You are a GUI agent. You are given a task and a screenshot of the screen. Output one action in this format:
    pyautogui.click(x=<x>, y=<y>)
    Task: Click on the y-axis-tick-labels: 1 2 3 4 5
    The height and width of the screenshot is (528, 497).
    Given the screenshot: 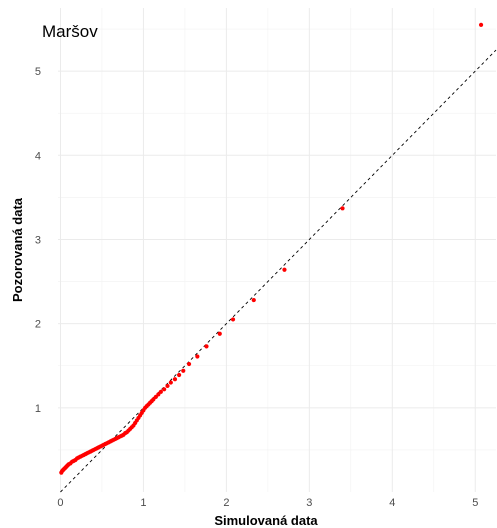 What is the action you would take?
    pyautogui.click(x=38, y=240)
    